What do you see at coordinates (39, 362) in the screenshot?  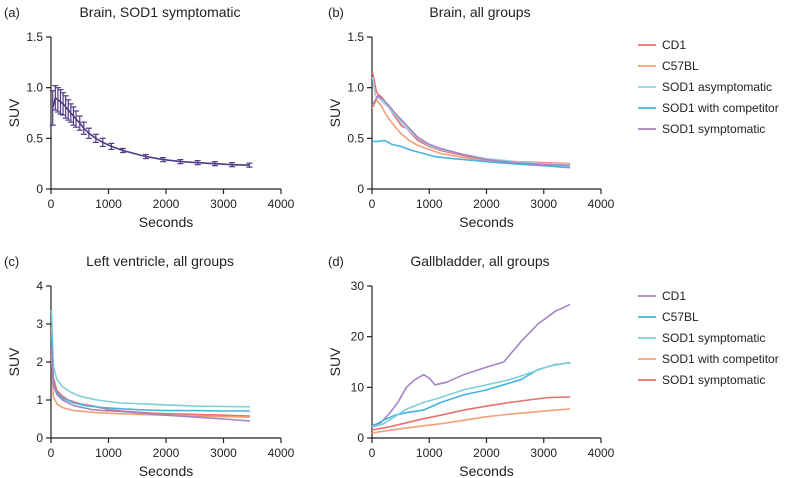 I see `y-tick-label: 2` at bounding box center [39, 362].